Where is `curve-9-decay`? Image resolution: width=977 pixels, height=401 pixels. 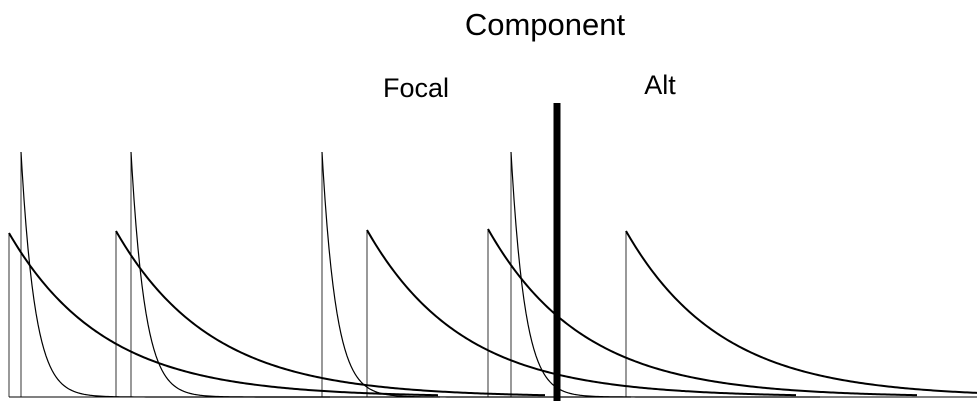 curve-9-decay is located at coordinates (801, 312).